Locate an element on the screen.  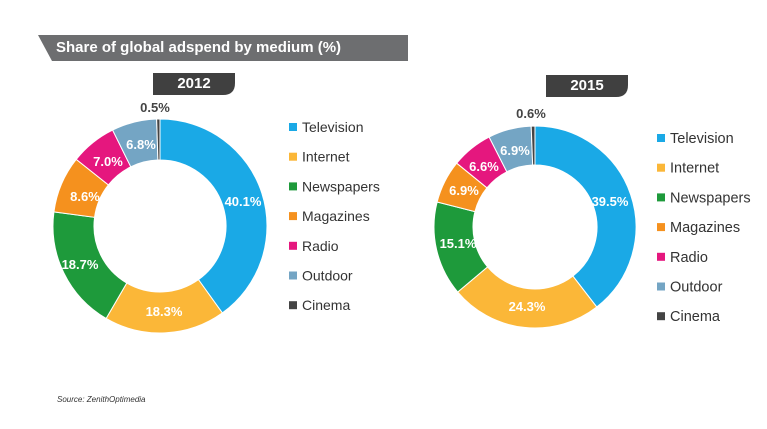
chart-1-label-television: 40.1% is located at coordinates (243, 201).